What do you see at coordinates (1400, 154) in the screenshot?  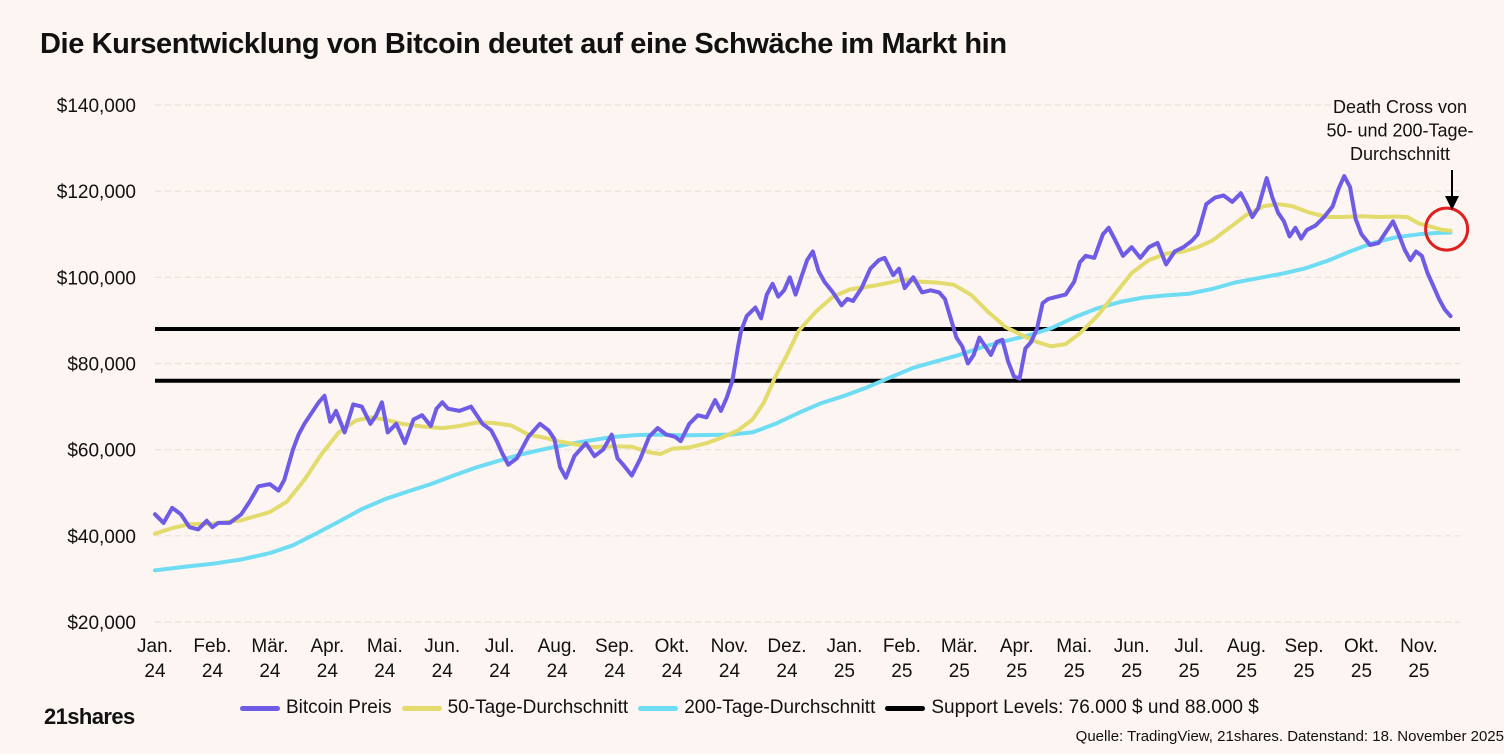 I see `annotation-text: Durchschnitt` at bounding box center [1400, 154].